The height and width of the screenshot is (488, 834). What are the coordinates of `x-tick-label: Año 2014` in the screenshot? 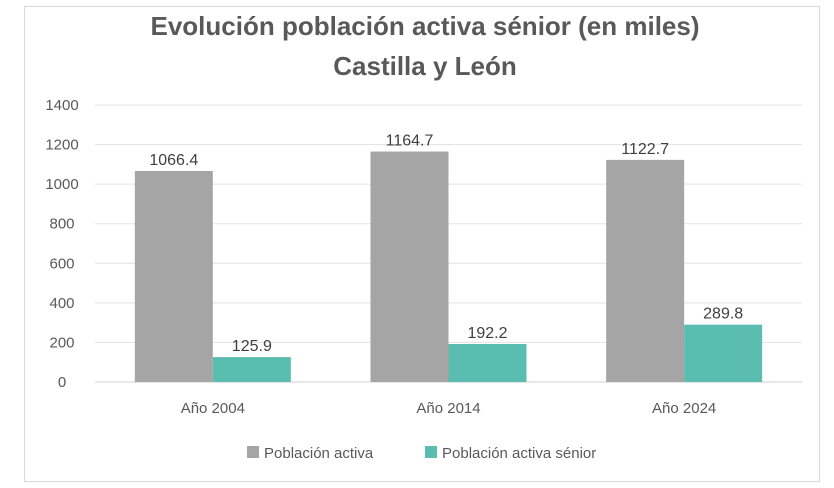 It's located at (448, 408).